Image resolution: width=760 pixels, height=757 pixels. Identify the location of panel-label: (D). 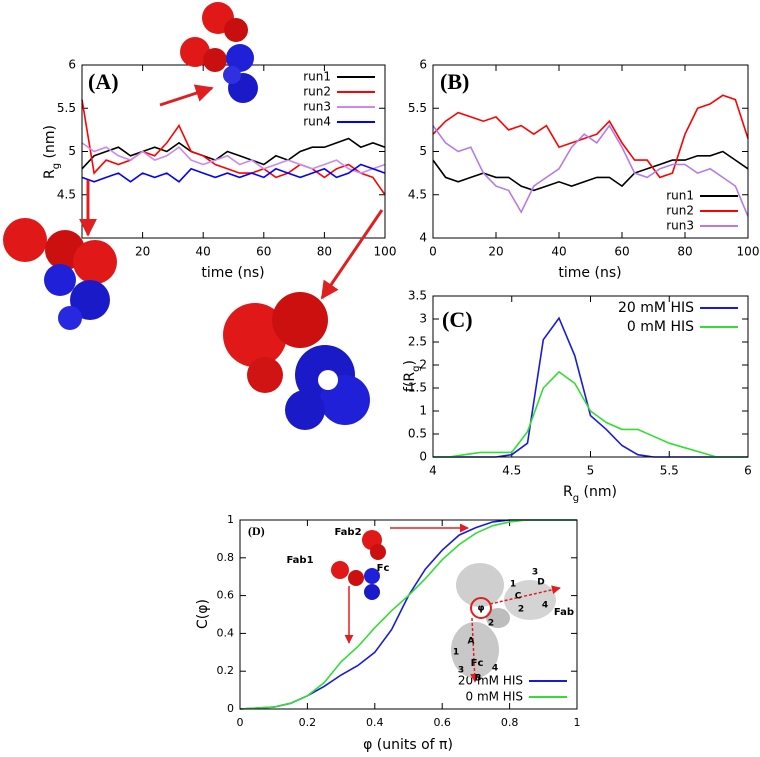
(256, 531).